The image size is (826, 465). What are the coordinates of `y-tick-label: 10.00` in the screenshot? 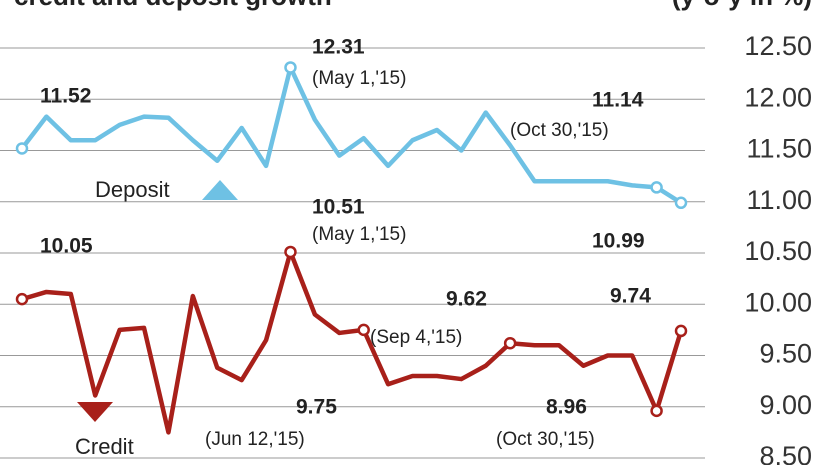 It's located at (778, 302).